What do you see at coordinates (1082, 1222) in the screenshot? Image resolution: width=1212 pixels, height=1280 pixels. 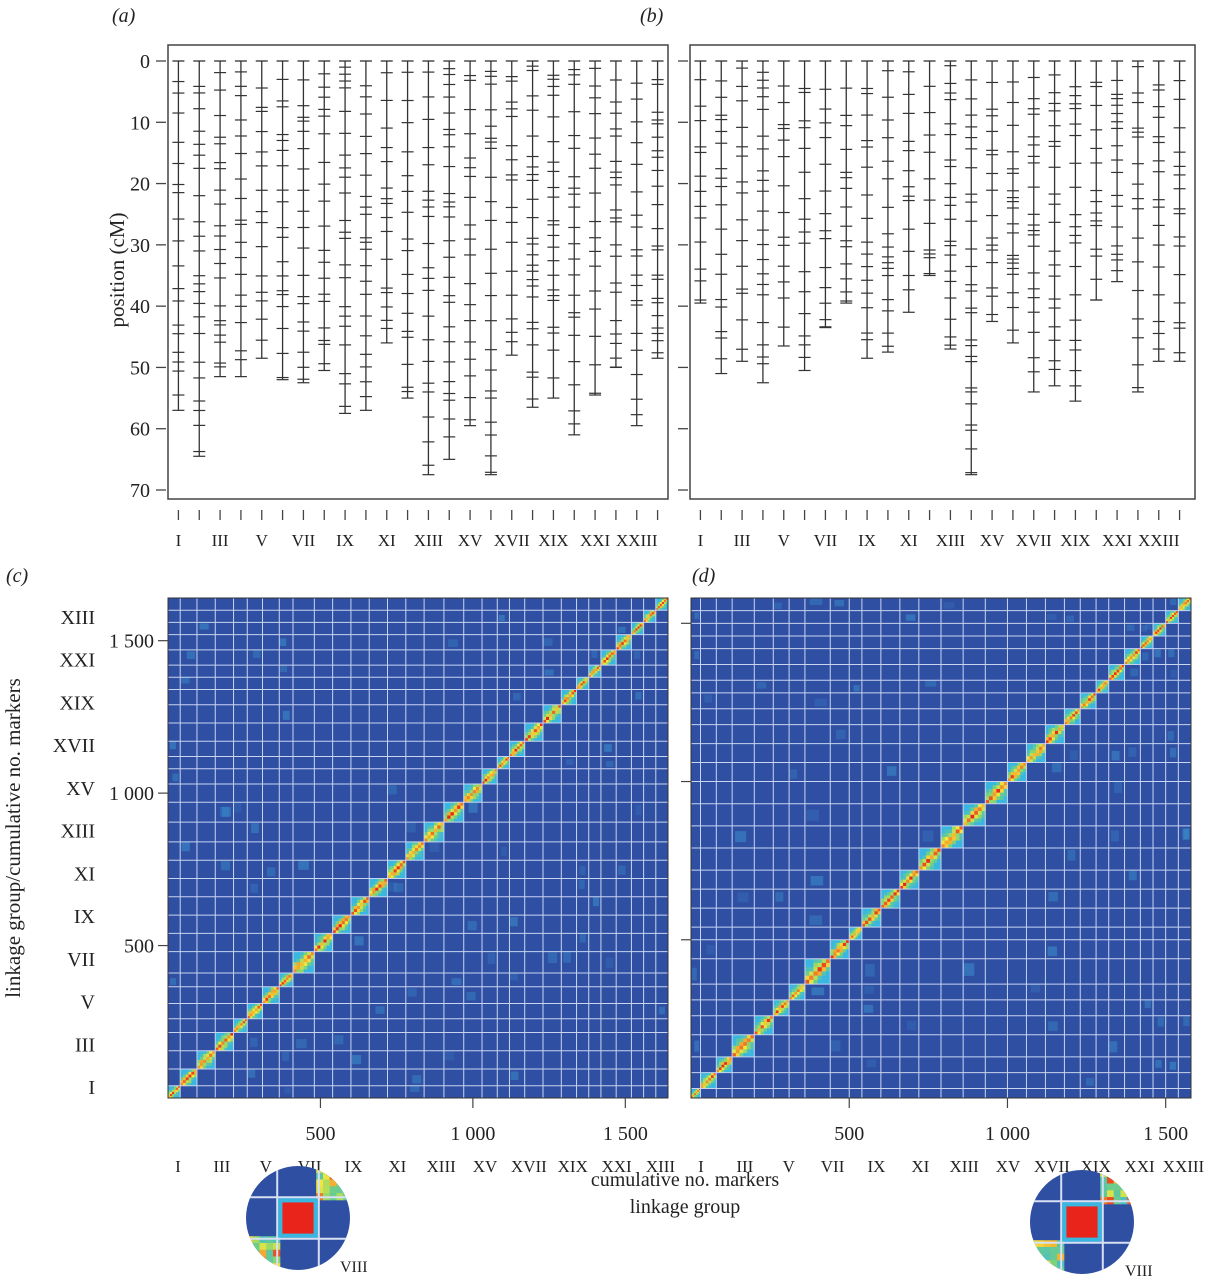 I see `inset-block-viii` at bounding box center [1082, 1222].